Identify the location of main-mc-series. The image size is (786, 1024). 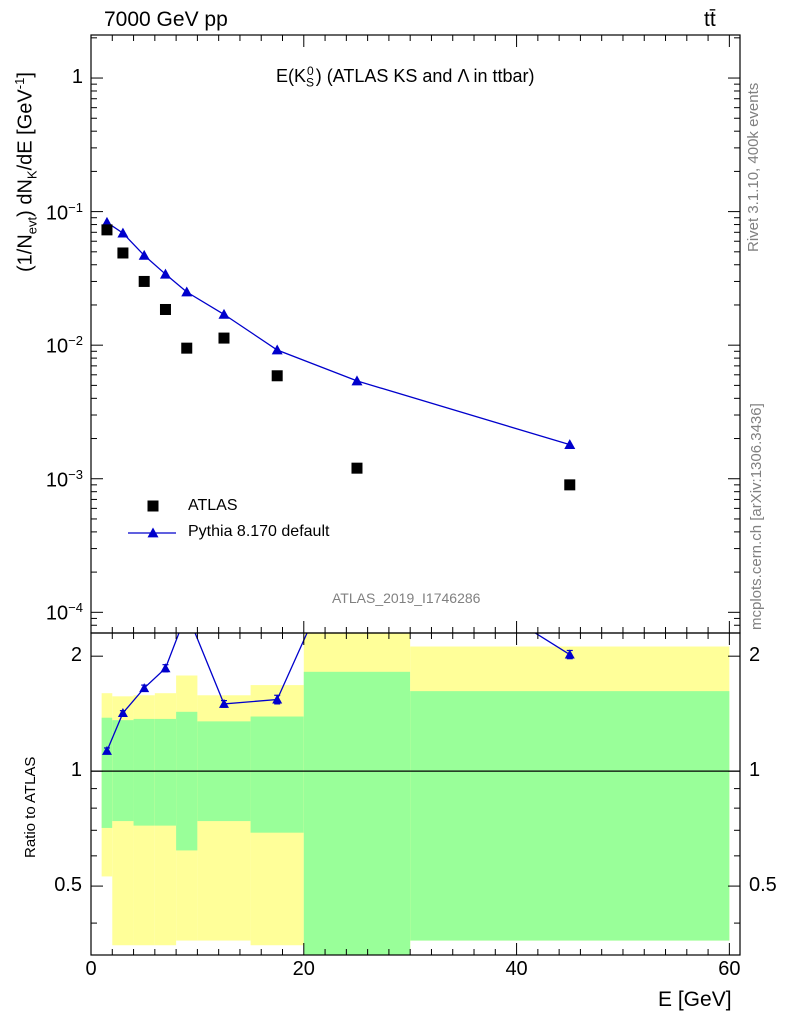
(338, 333).